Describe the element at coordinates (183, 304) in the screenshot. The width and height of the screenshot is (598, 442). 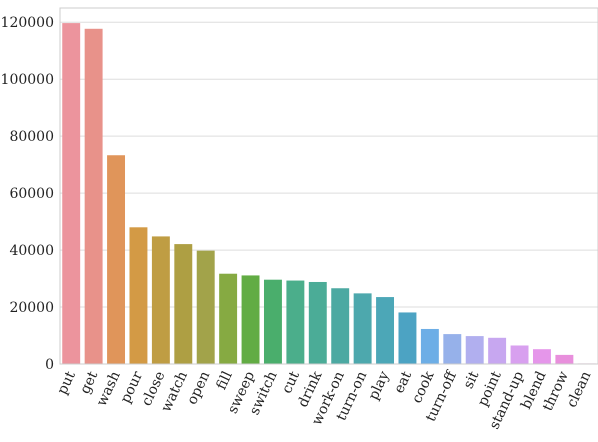
I see `bar-watch` at that location.